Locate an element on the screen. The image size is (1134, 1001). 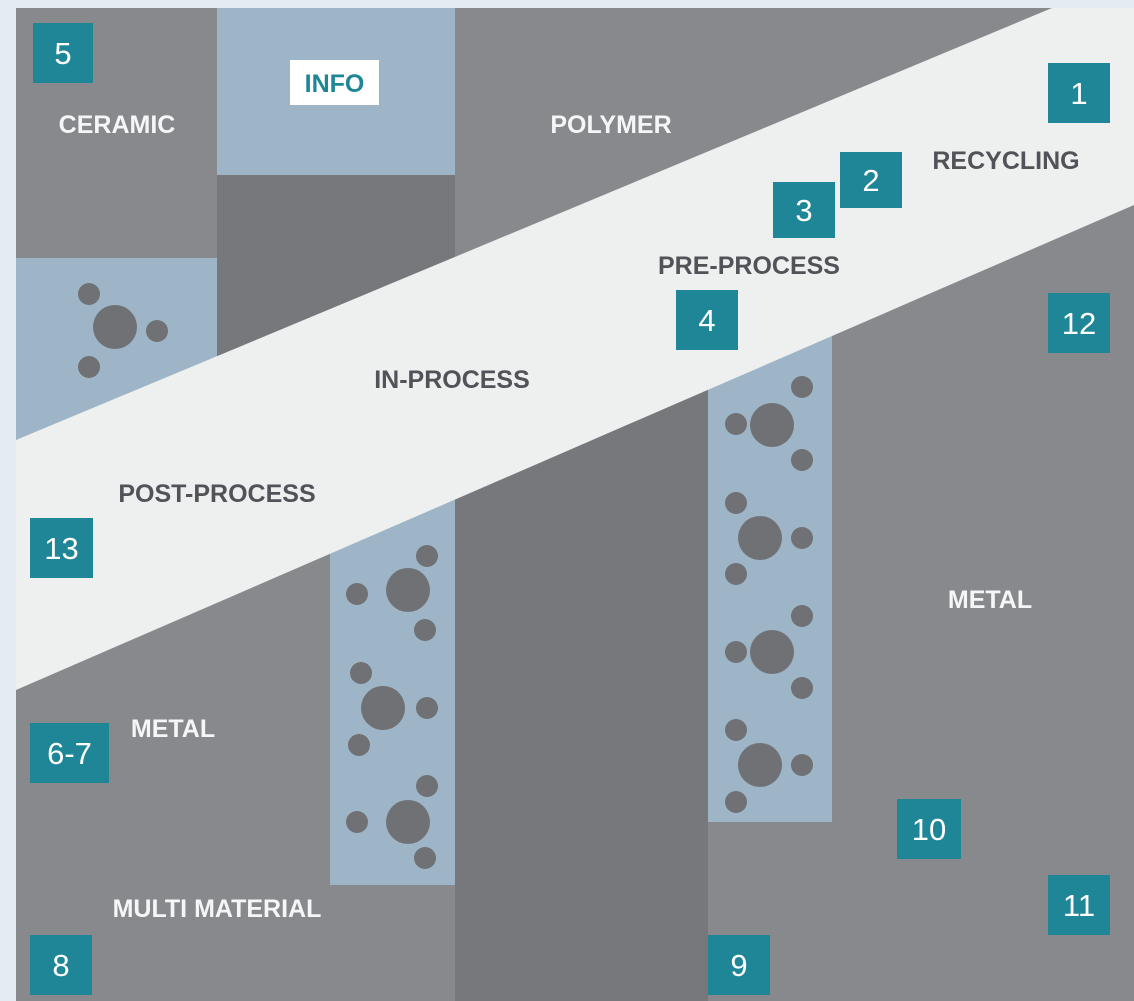
badge-1: 1 is located at coordinates (1079, 93).